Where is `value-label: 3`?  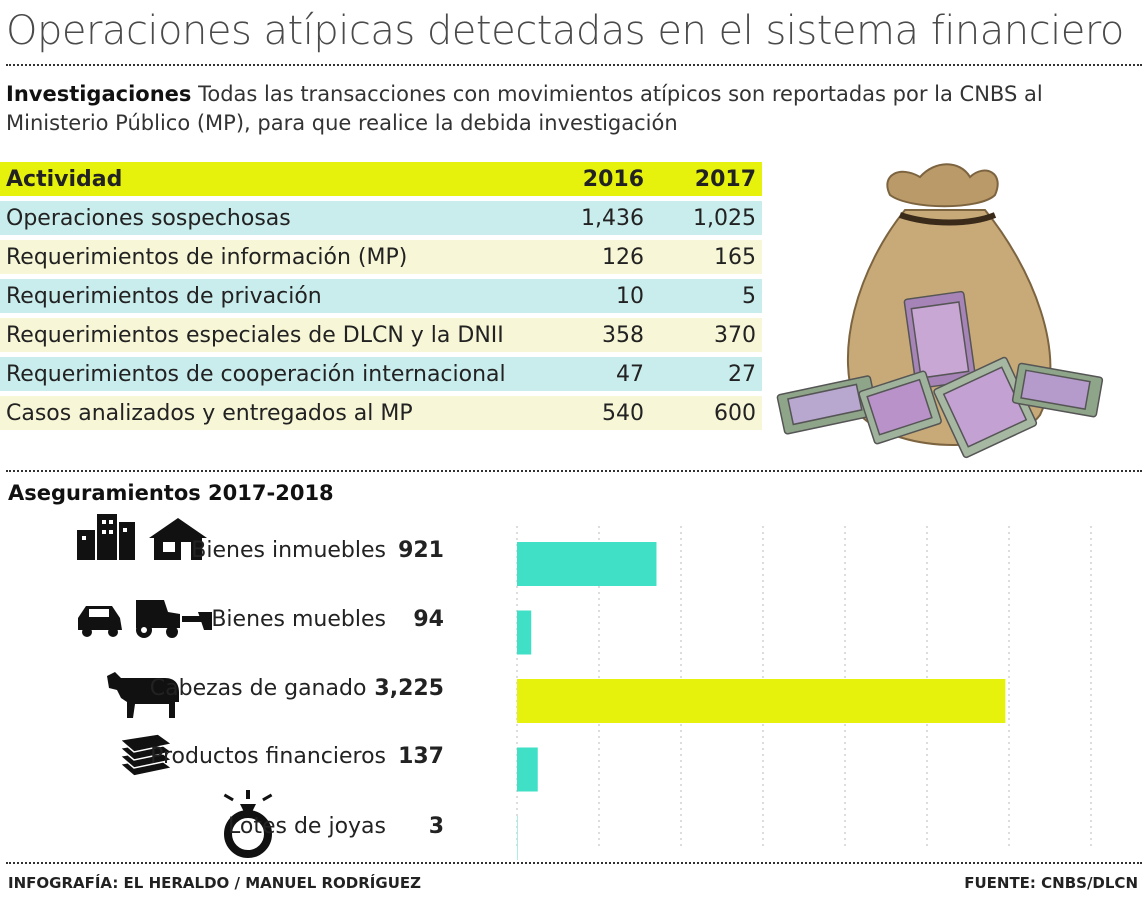 value-label: 3 is located at coordinates (436, 826).